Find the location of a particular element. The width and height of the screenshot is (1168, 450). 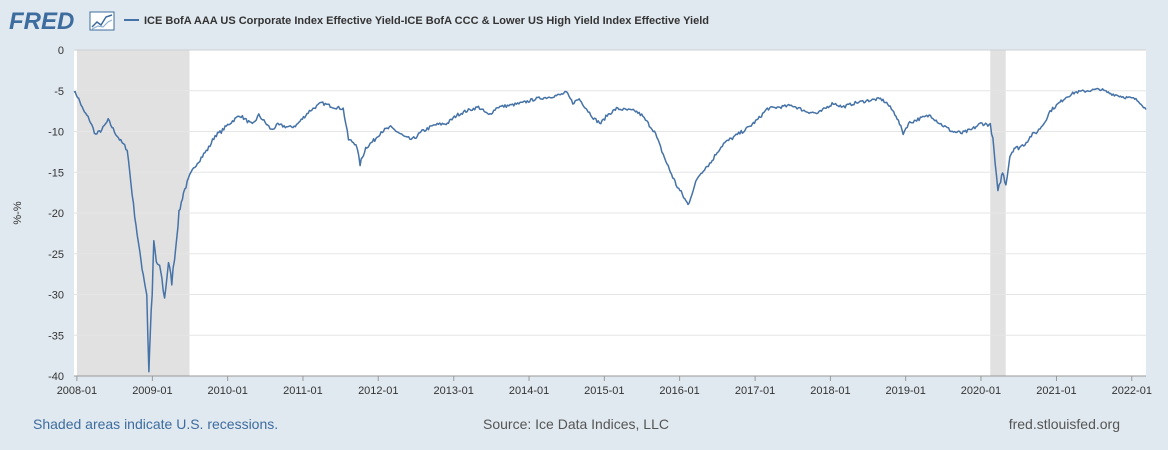

source-note: Source: Ice Data Indices, LLC is located at coordinates (576, 424).